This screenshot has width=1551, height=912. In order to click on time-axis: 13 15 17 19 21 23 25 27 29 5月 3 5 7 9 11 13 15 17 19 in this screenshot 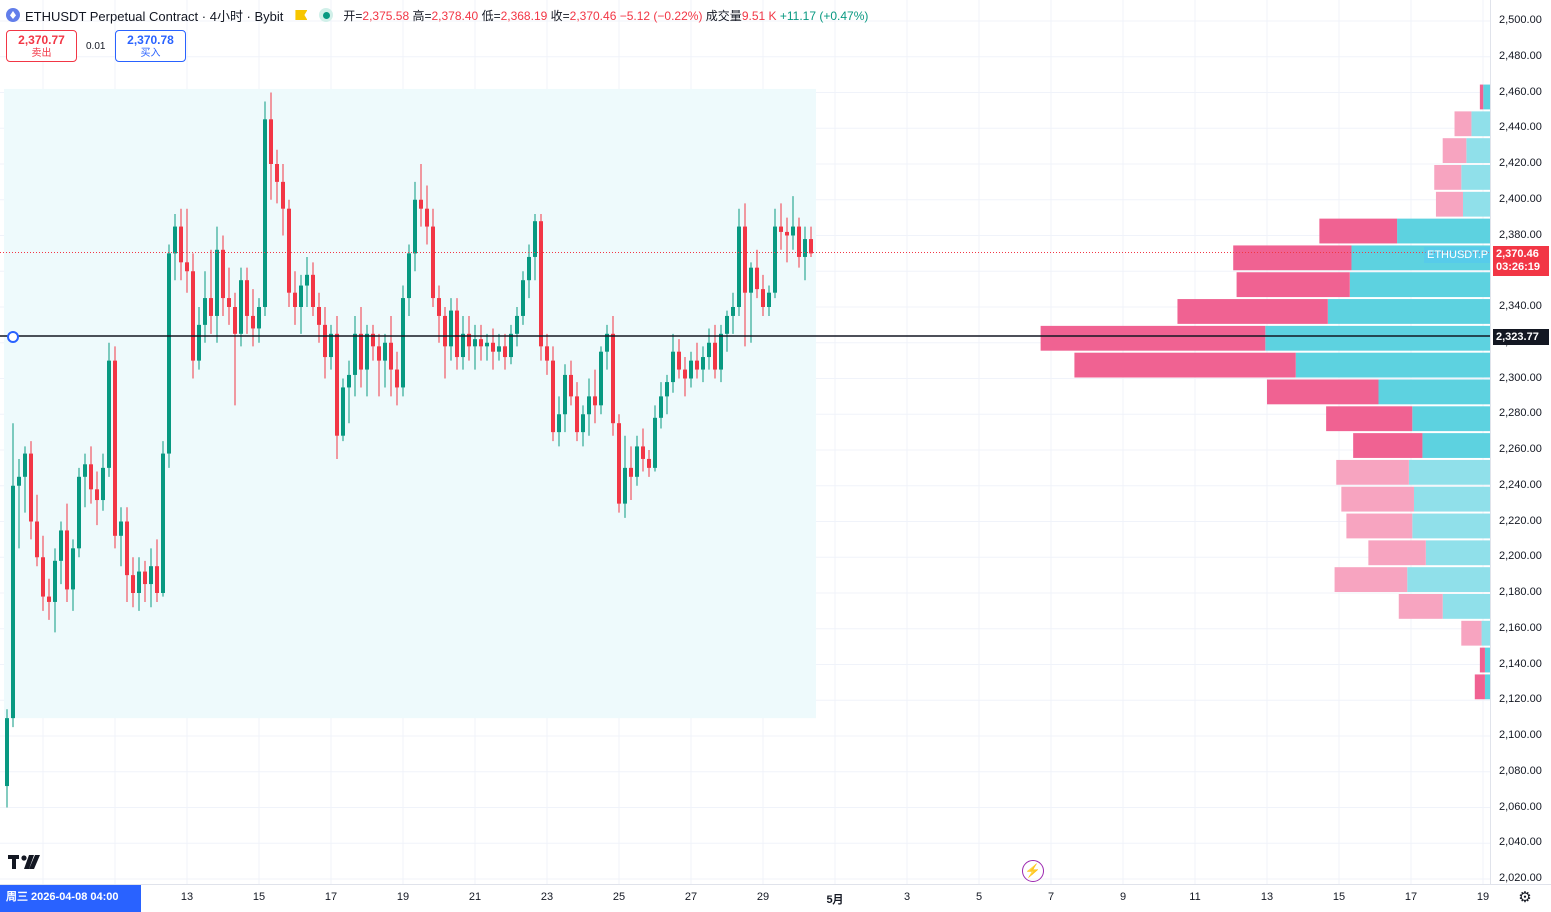, I will do `click(775, 898)`.